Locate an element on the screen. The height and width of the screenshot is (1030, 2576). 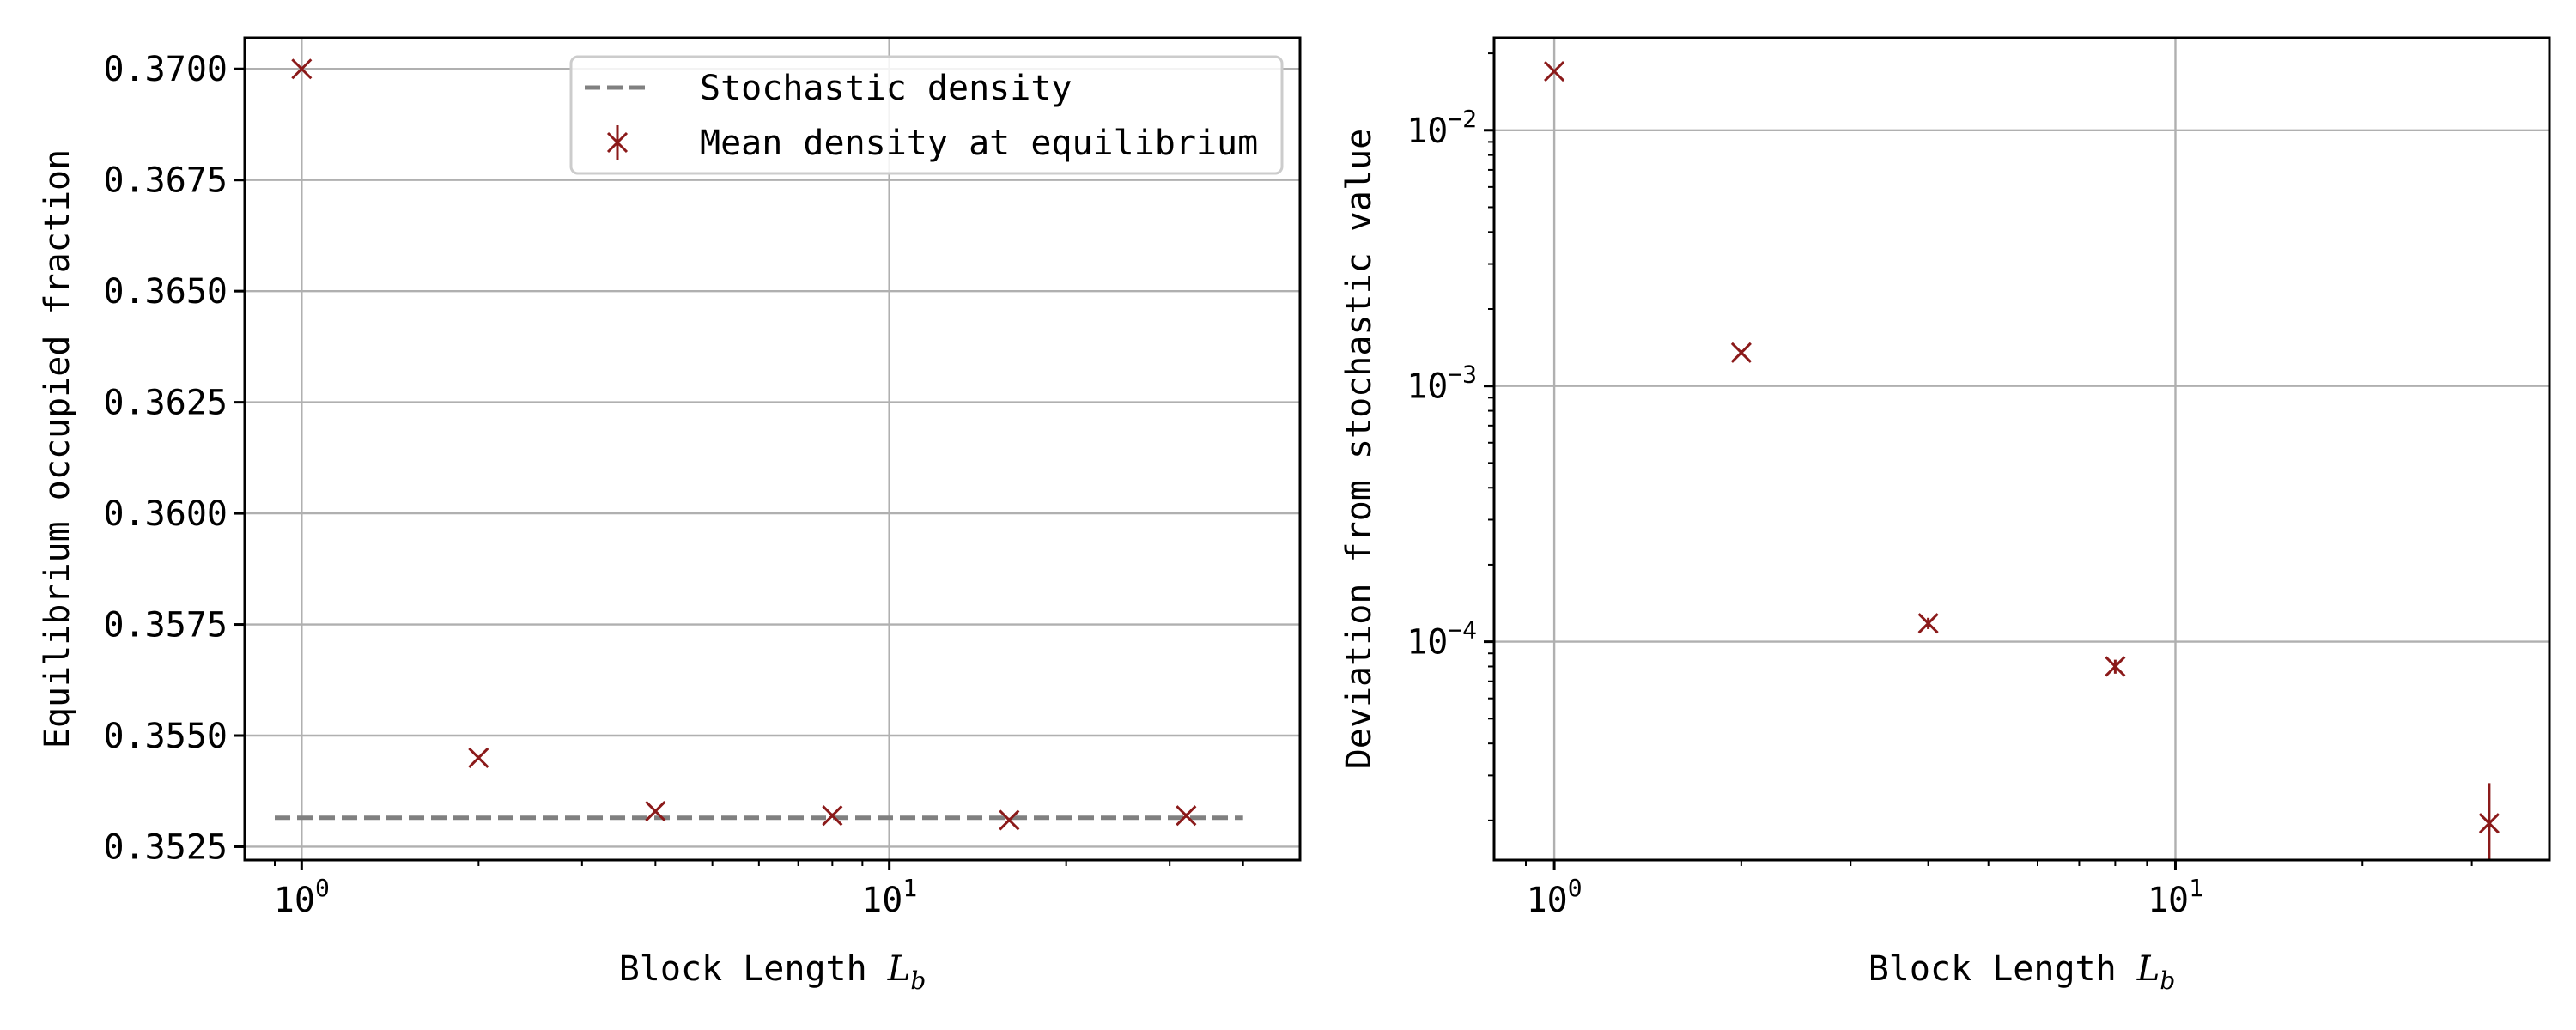
y-tick-label: 0.3525 is located at coordinates (166, 847).